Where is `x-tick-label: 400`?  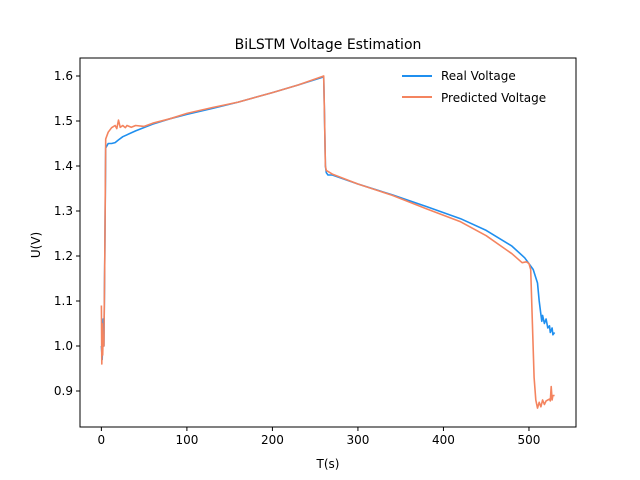 x-tick-label: 400 is located at coordinates (443, 440).